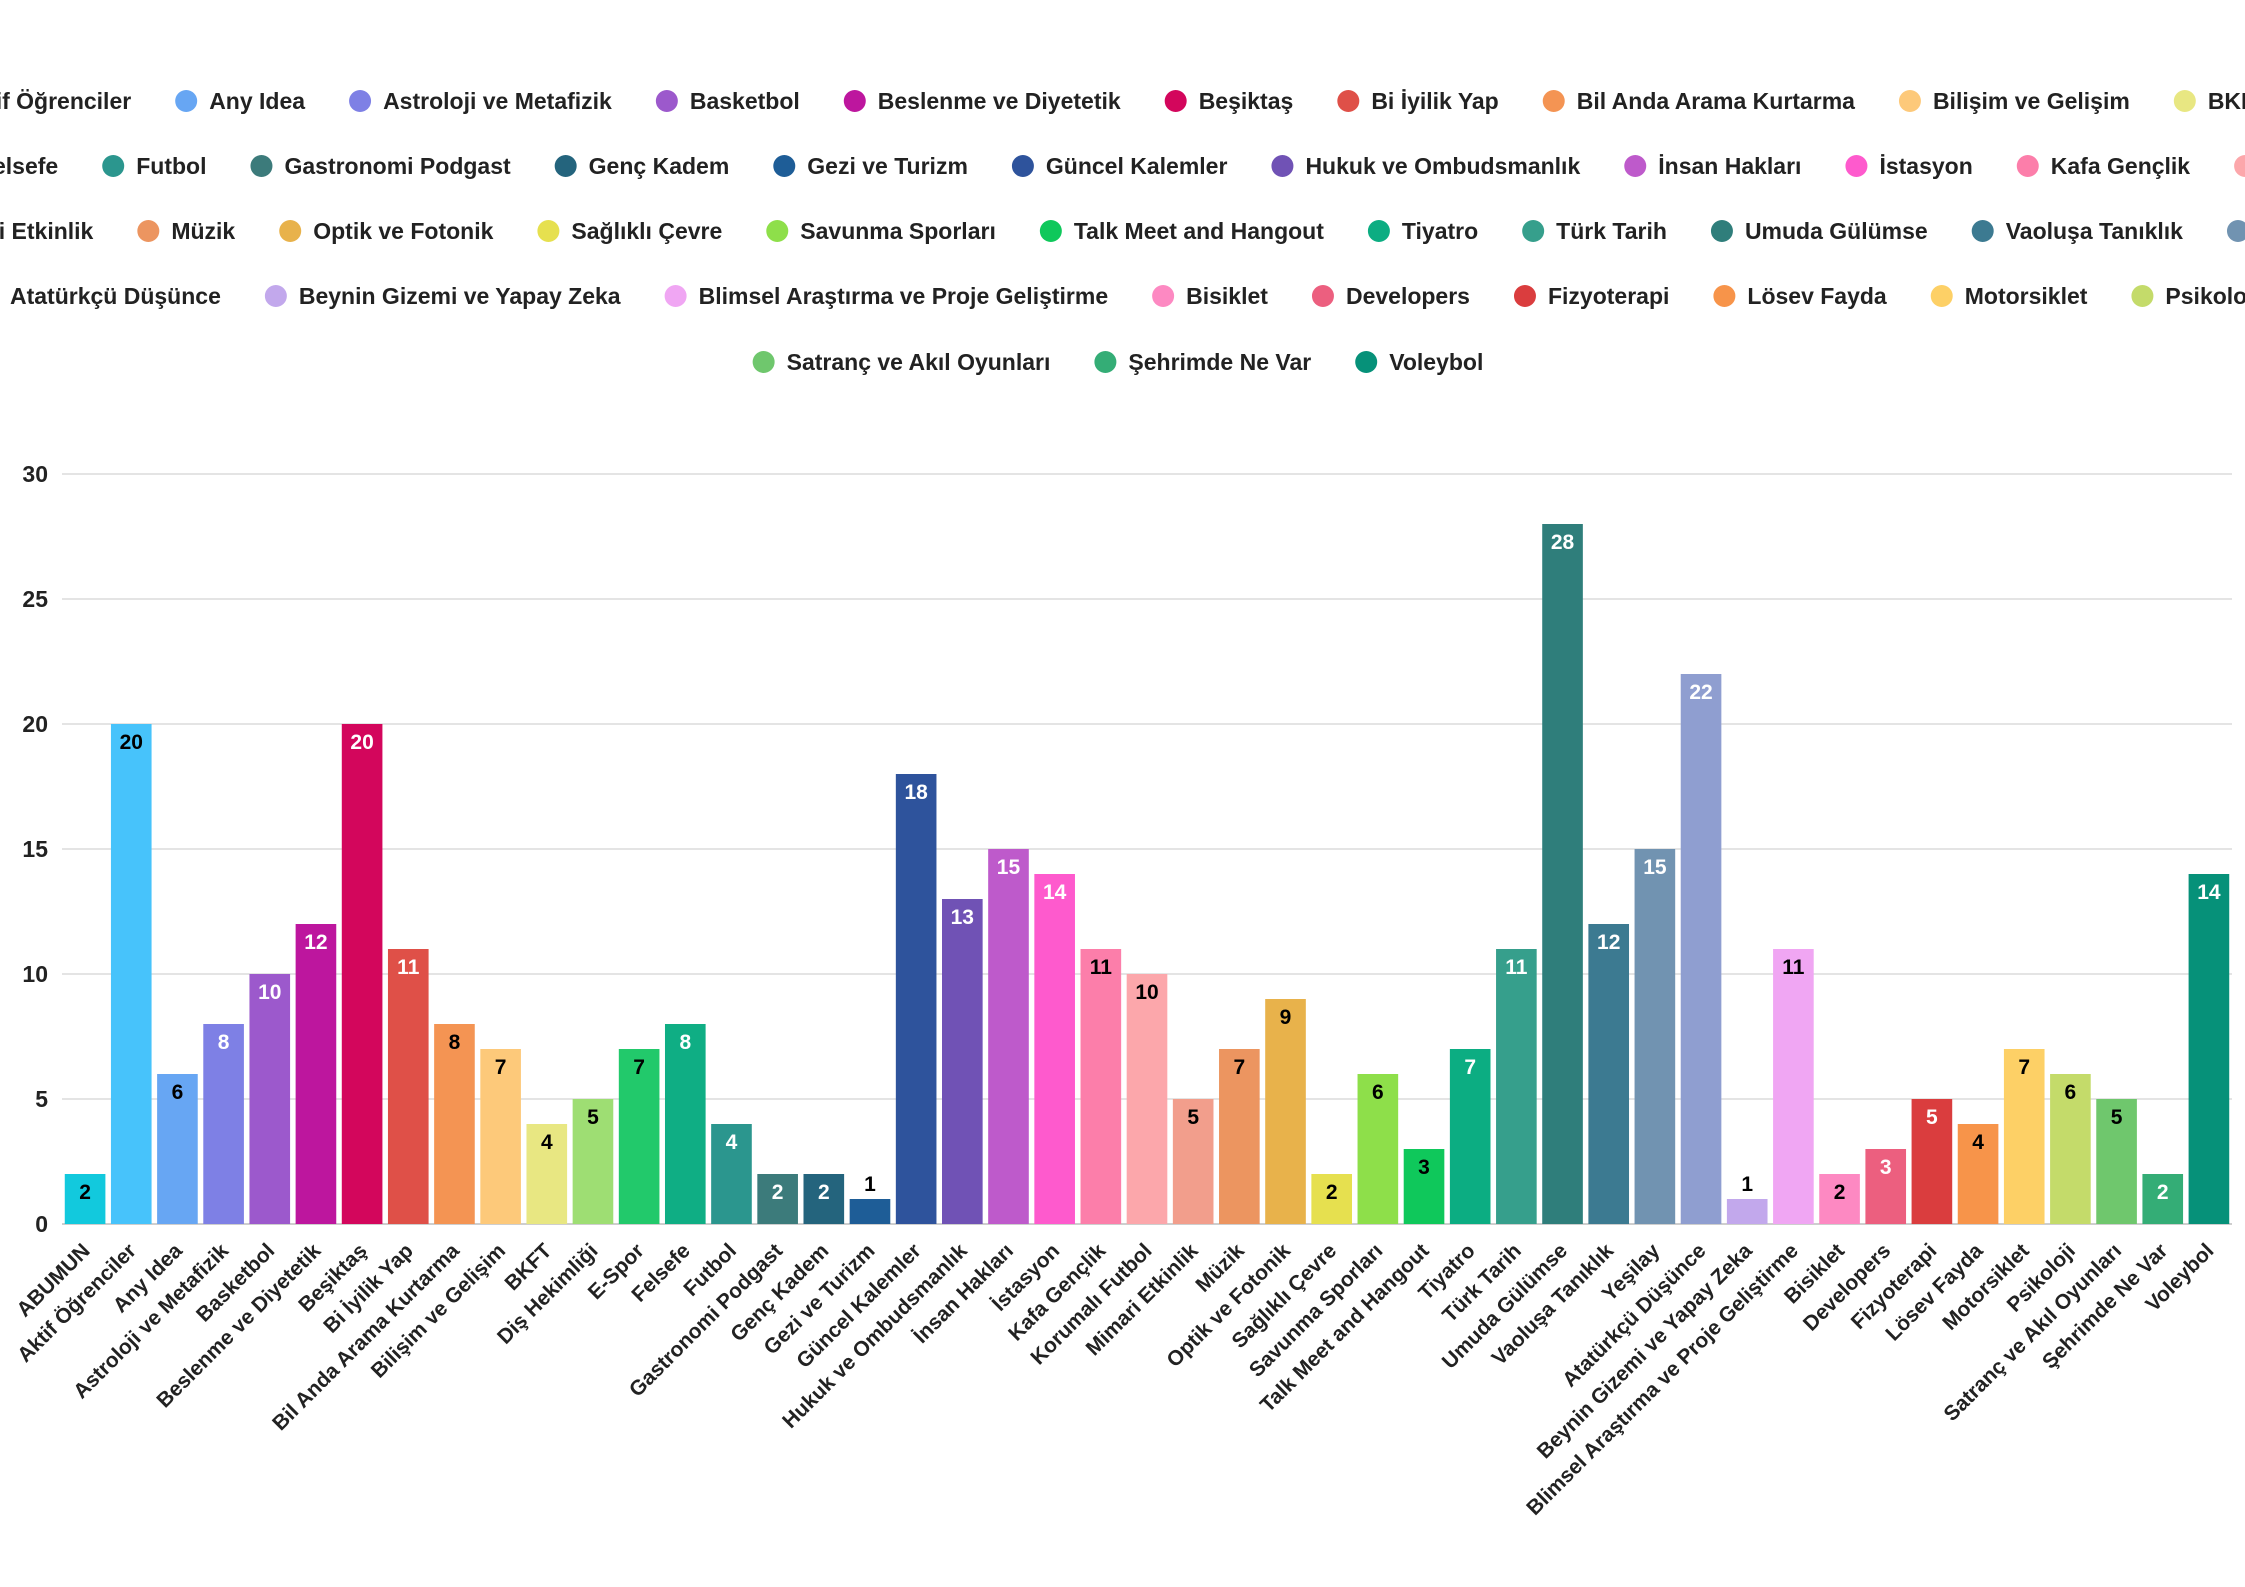 The height and width of the screenshot is (1587, 2245). Describe the element at coordinates (47, 231) in the screenshot. I see `legend-item: Mimari Etkinlik` at that location.